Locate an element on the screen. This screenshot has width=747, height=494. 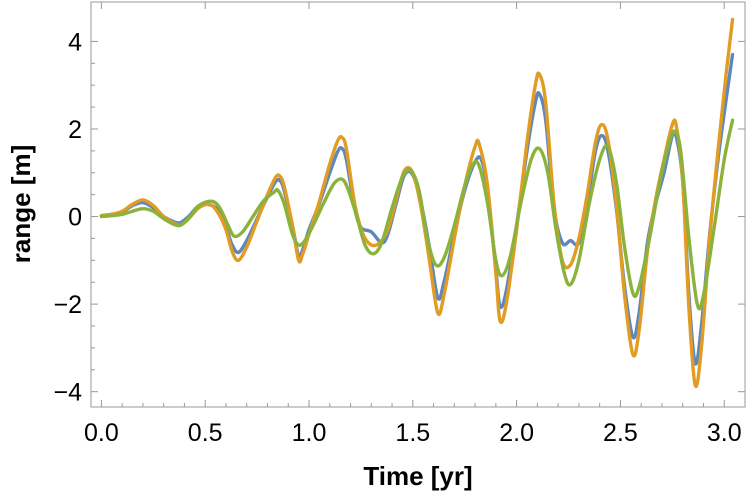
y-tick-label-2: 0 is located at coordinates (75, 218).